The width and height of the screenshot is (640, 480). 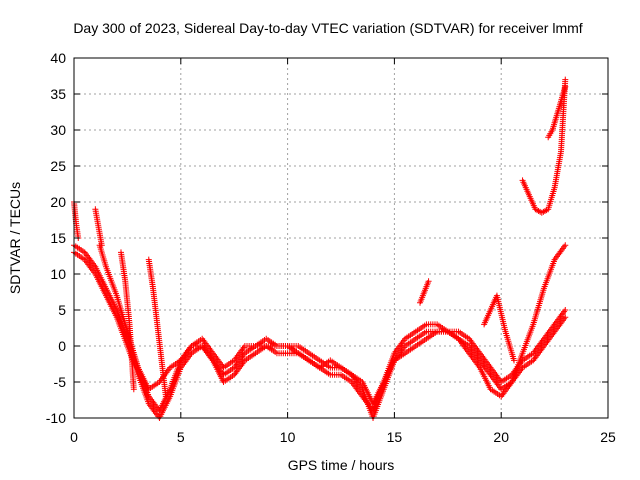 What do you see at coordinates (341, 465) in the screenshot?
I see `x-axis-label: GPS time / hours` at bounding box center [341, 465].